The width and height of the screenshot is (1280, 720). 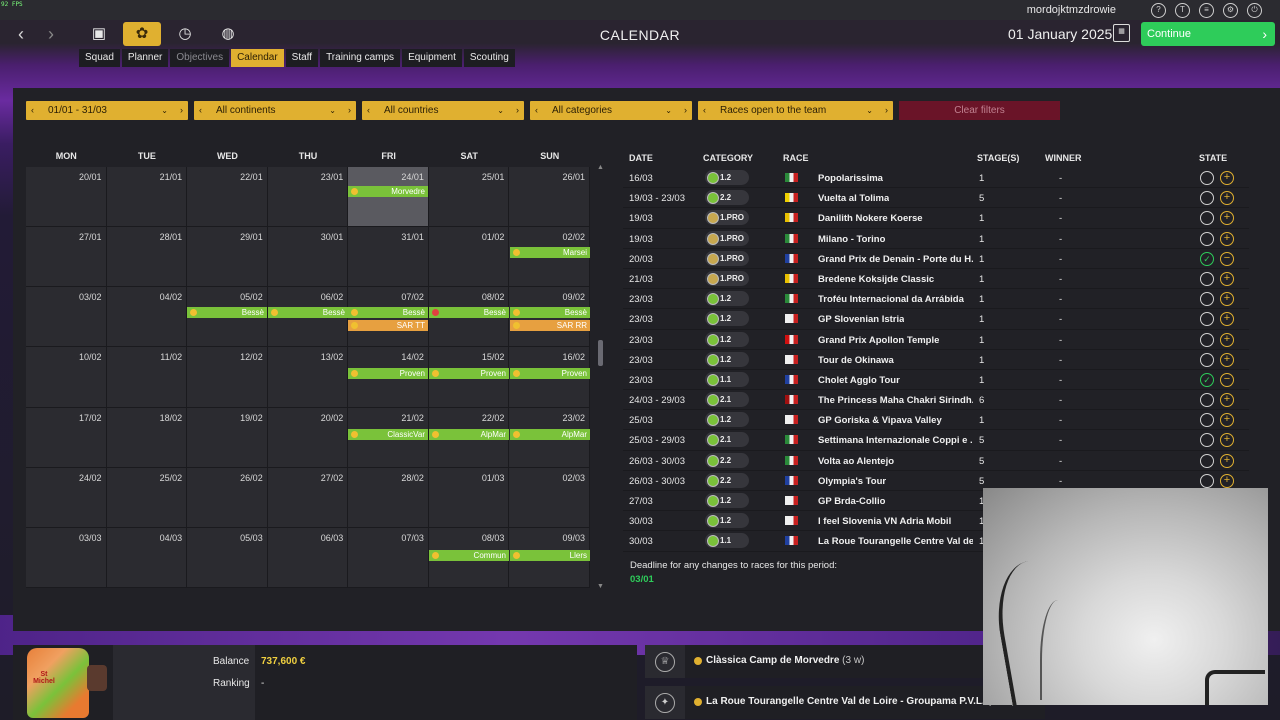 I want to click on col-date: DATE, so click(x=641, y=158).